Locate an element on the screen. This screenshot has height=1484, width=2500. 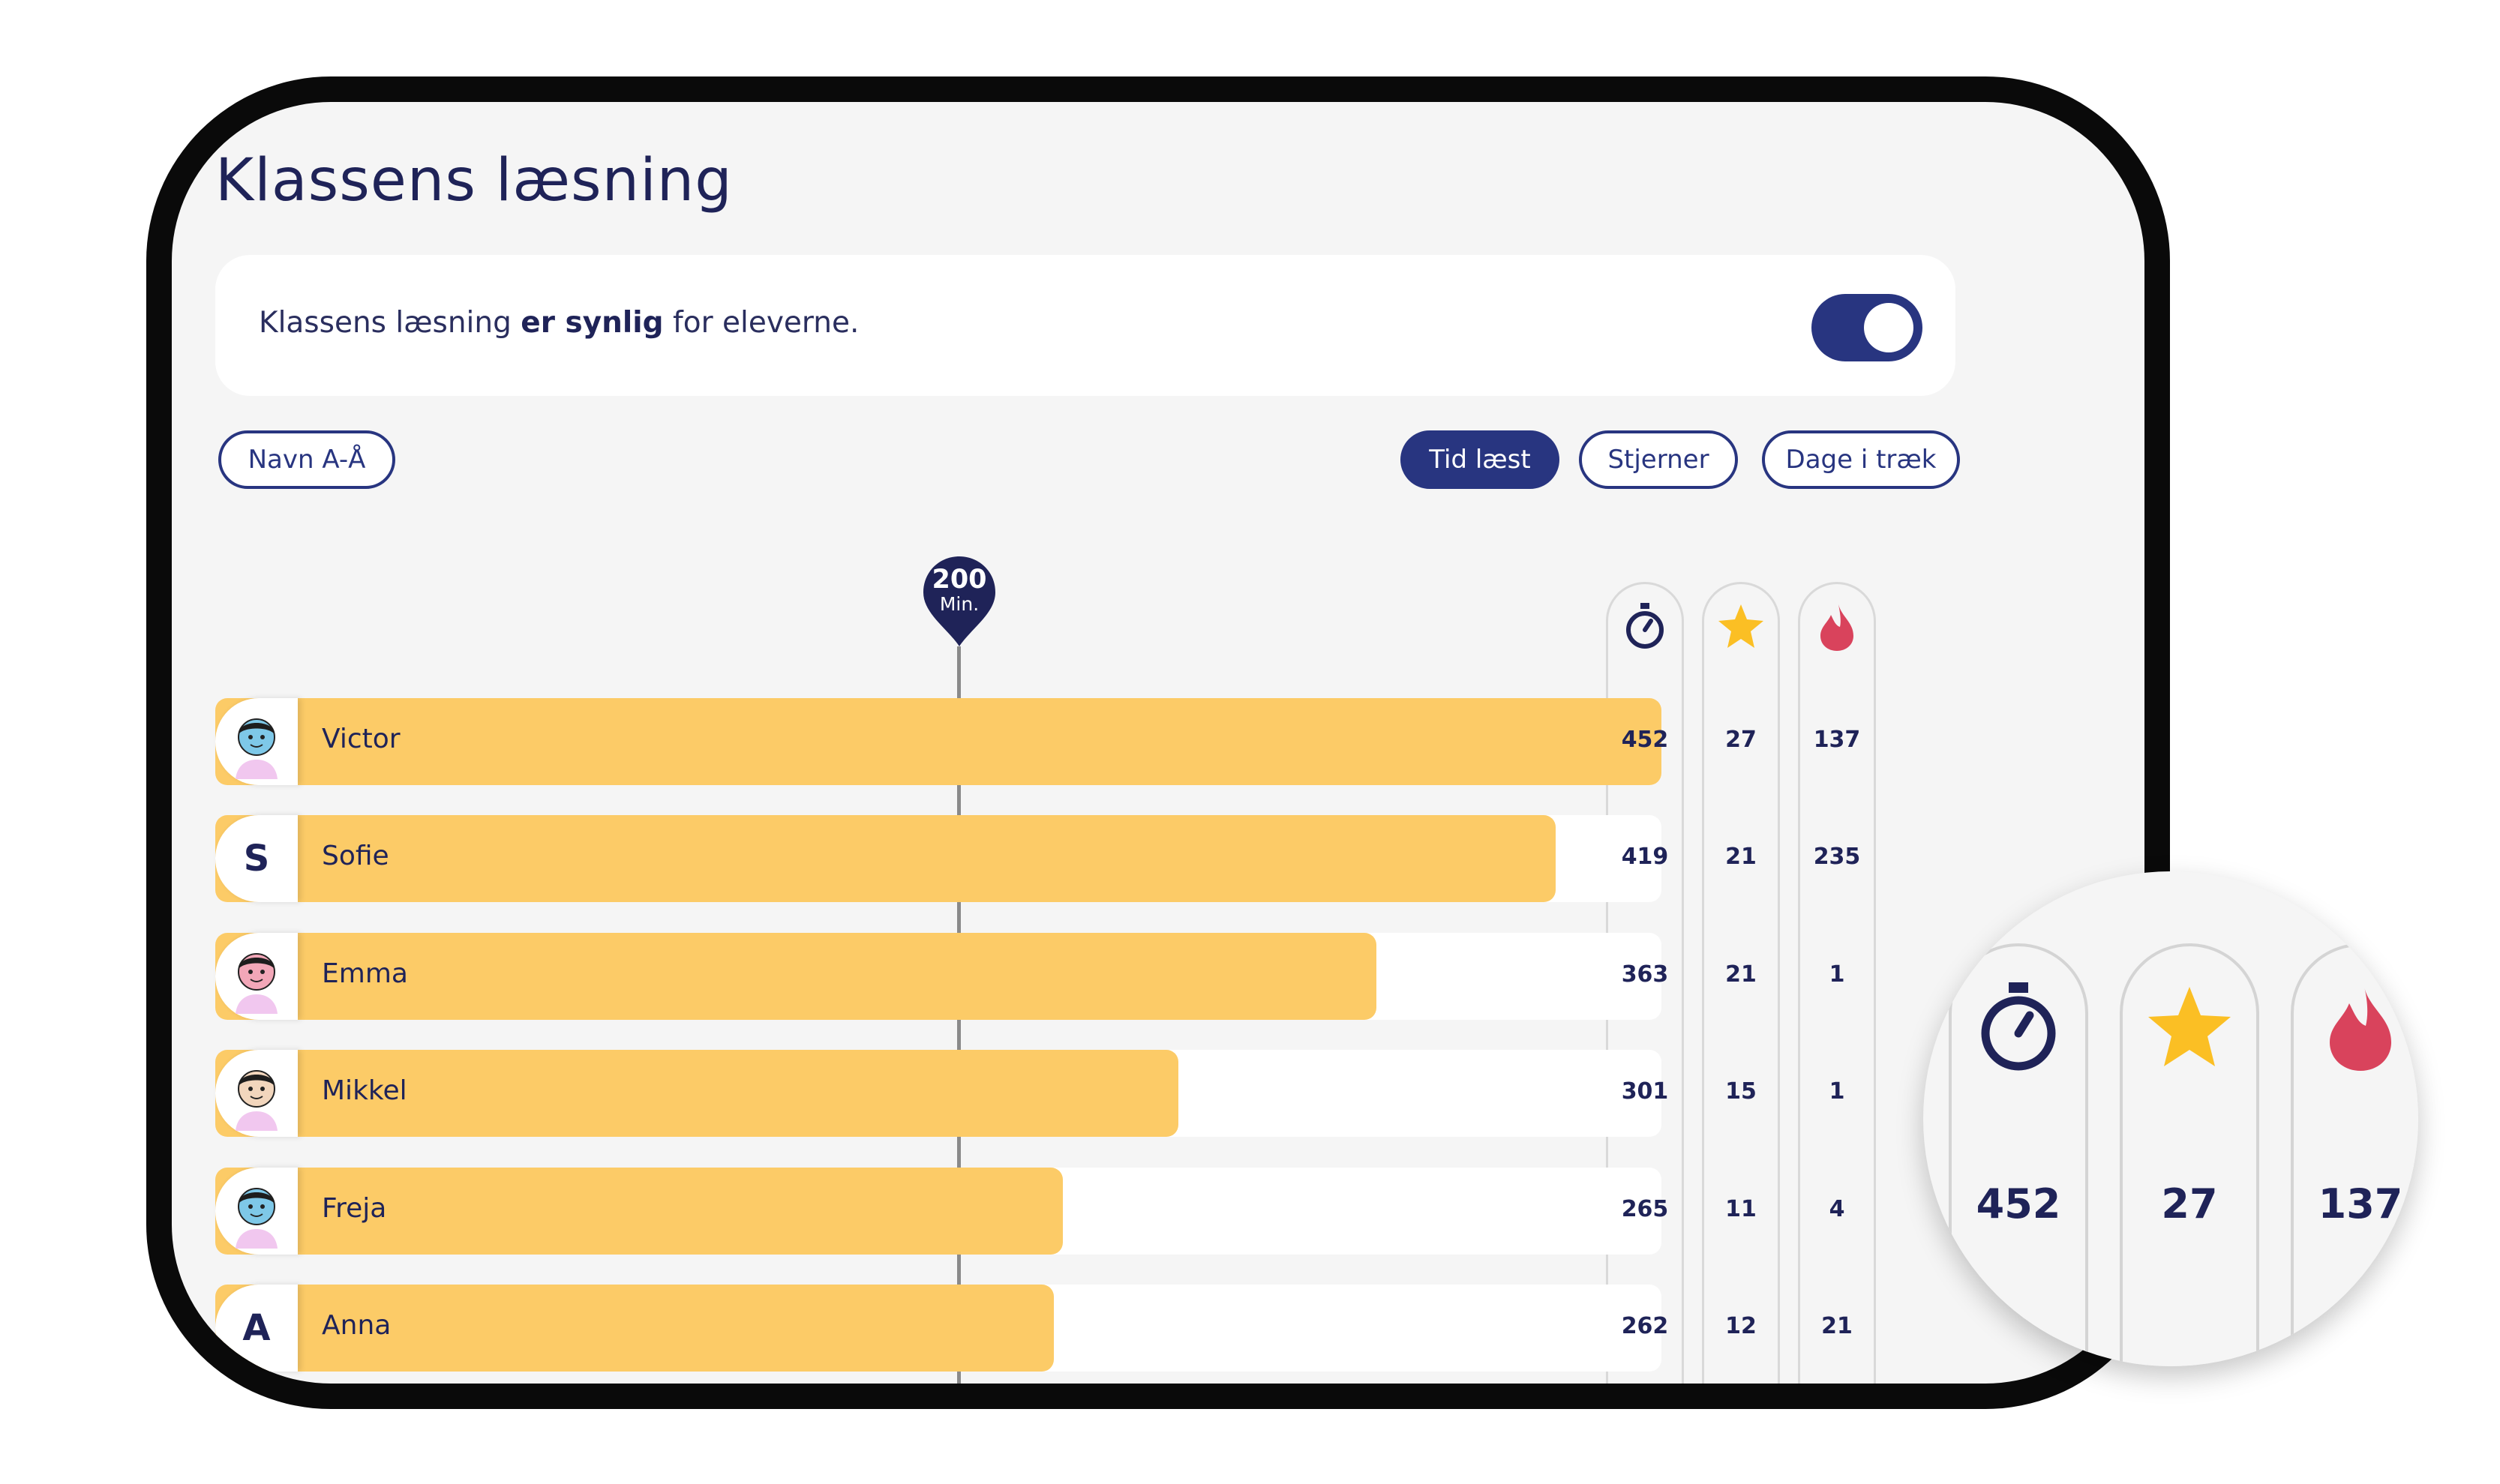
visibility-text-start: Klassens læsning is located at coordinates (390, 323).